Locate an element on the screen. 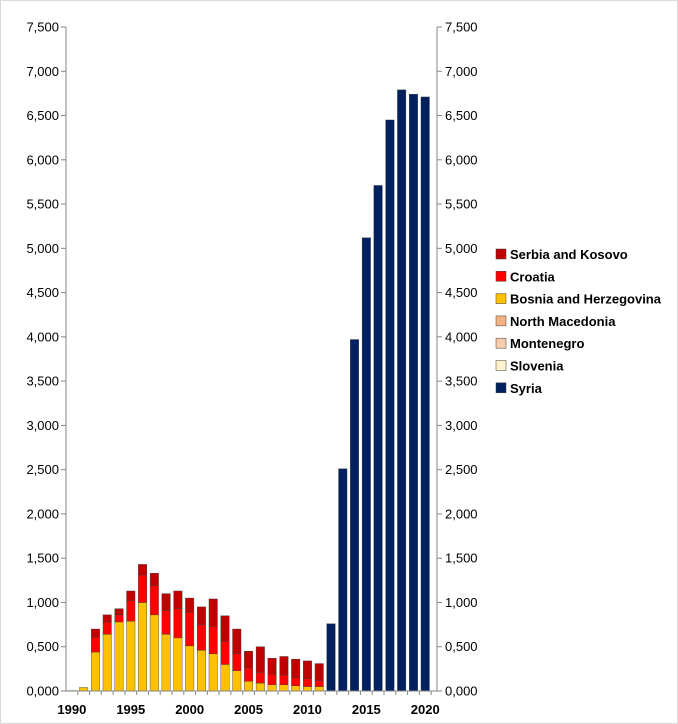 The image size is (678, 724). bar-bosnia-and-herzegovina-2011 is located at coordinates (319, 689).